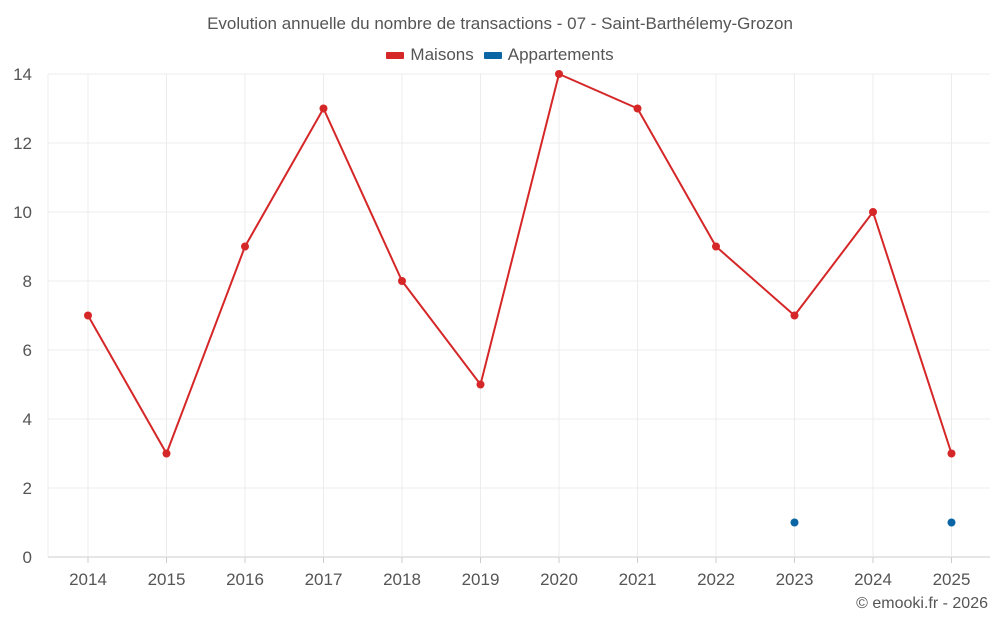 This screenshot has width=1000, height=625. What do you see at coordinates (88, 579) in the screenshot?
I see `x-tick-label: 2014` at bounding box center [88, 579].